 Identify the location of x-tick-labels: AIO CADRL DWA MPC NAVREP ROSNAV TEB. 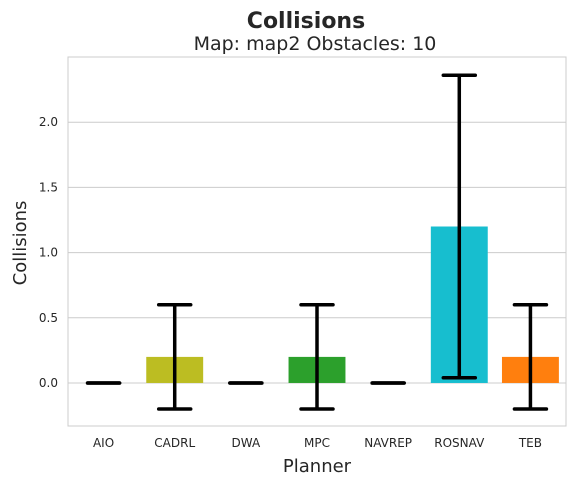
(317, 443).